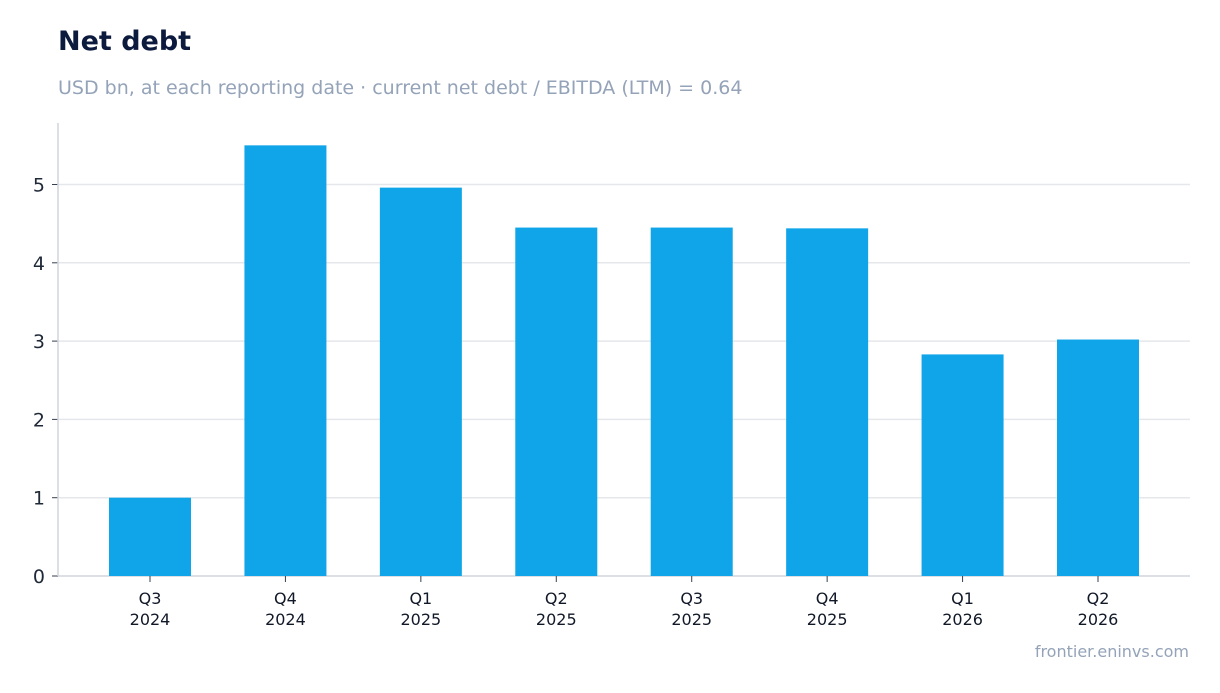 The height and width of the screenshot is (693, 1220). Describe the element at coordinates (39, 499) in the screenshot. I see `y-tick-label: 1` at that location.